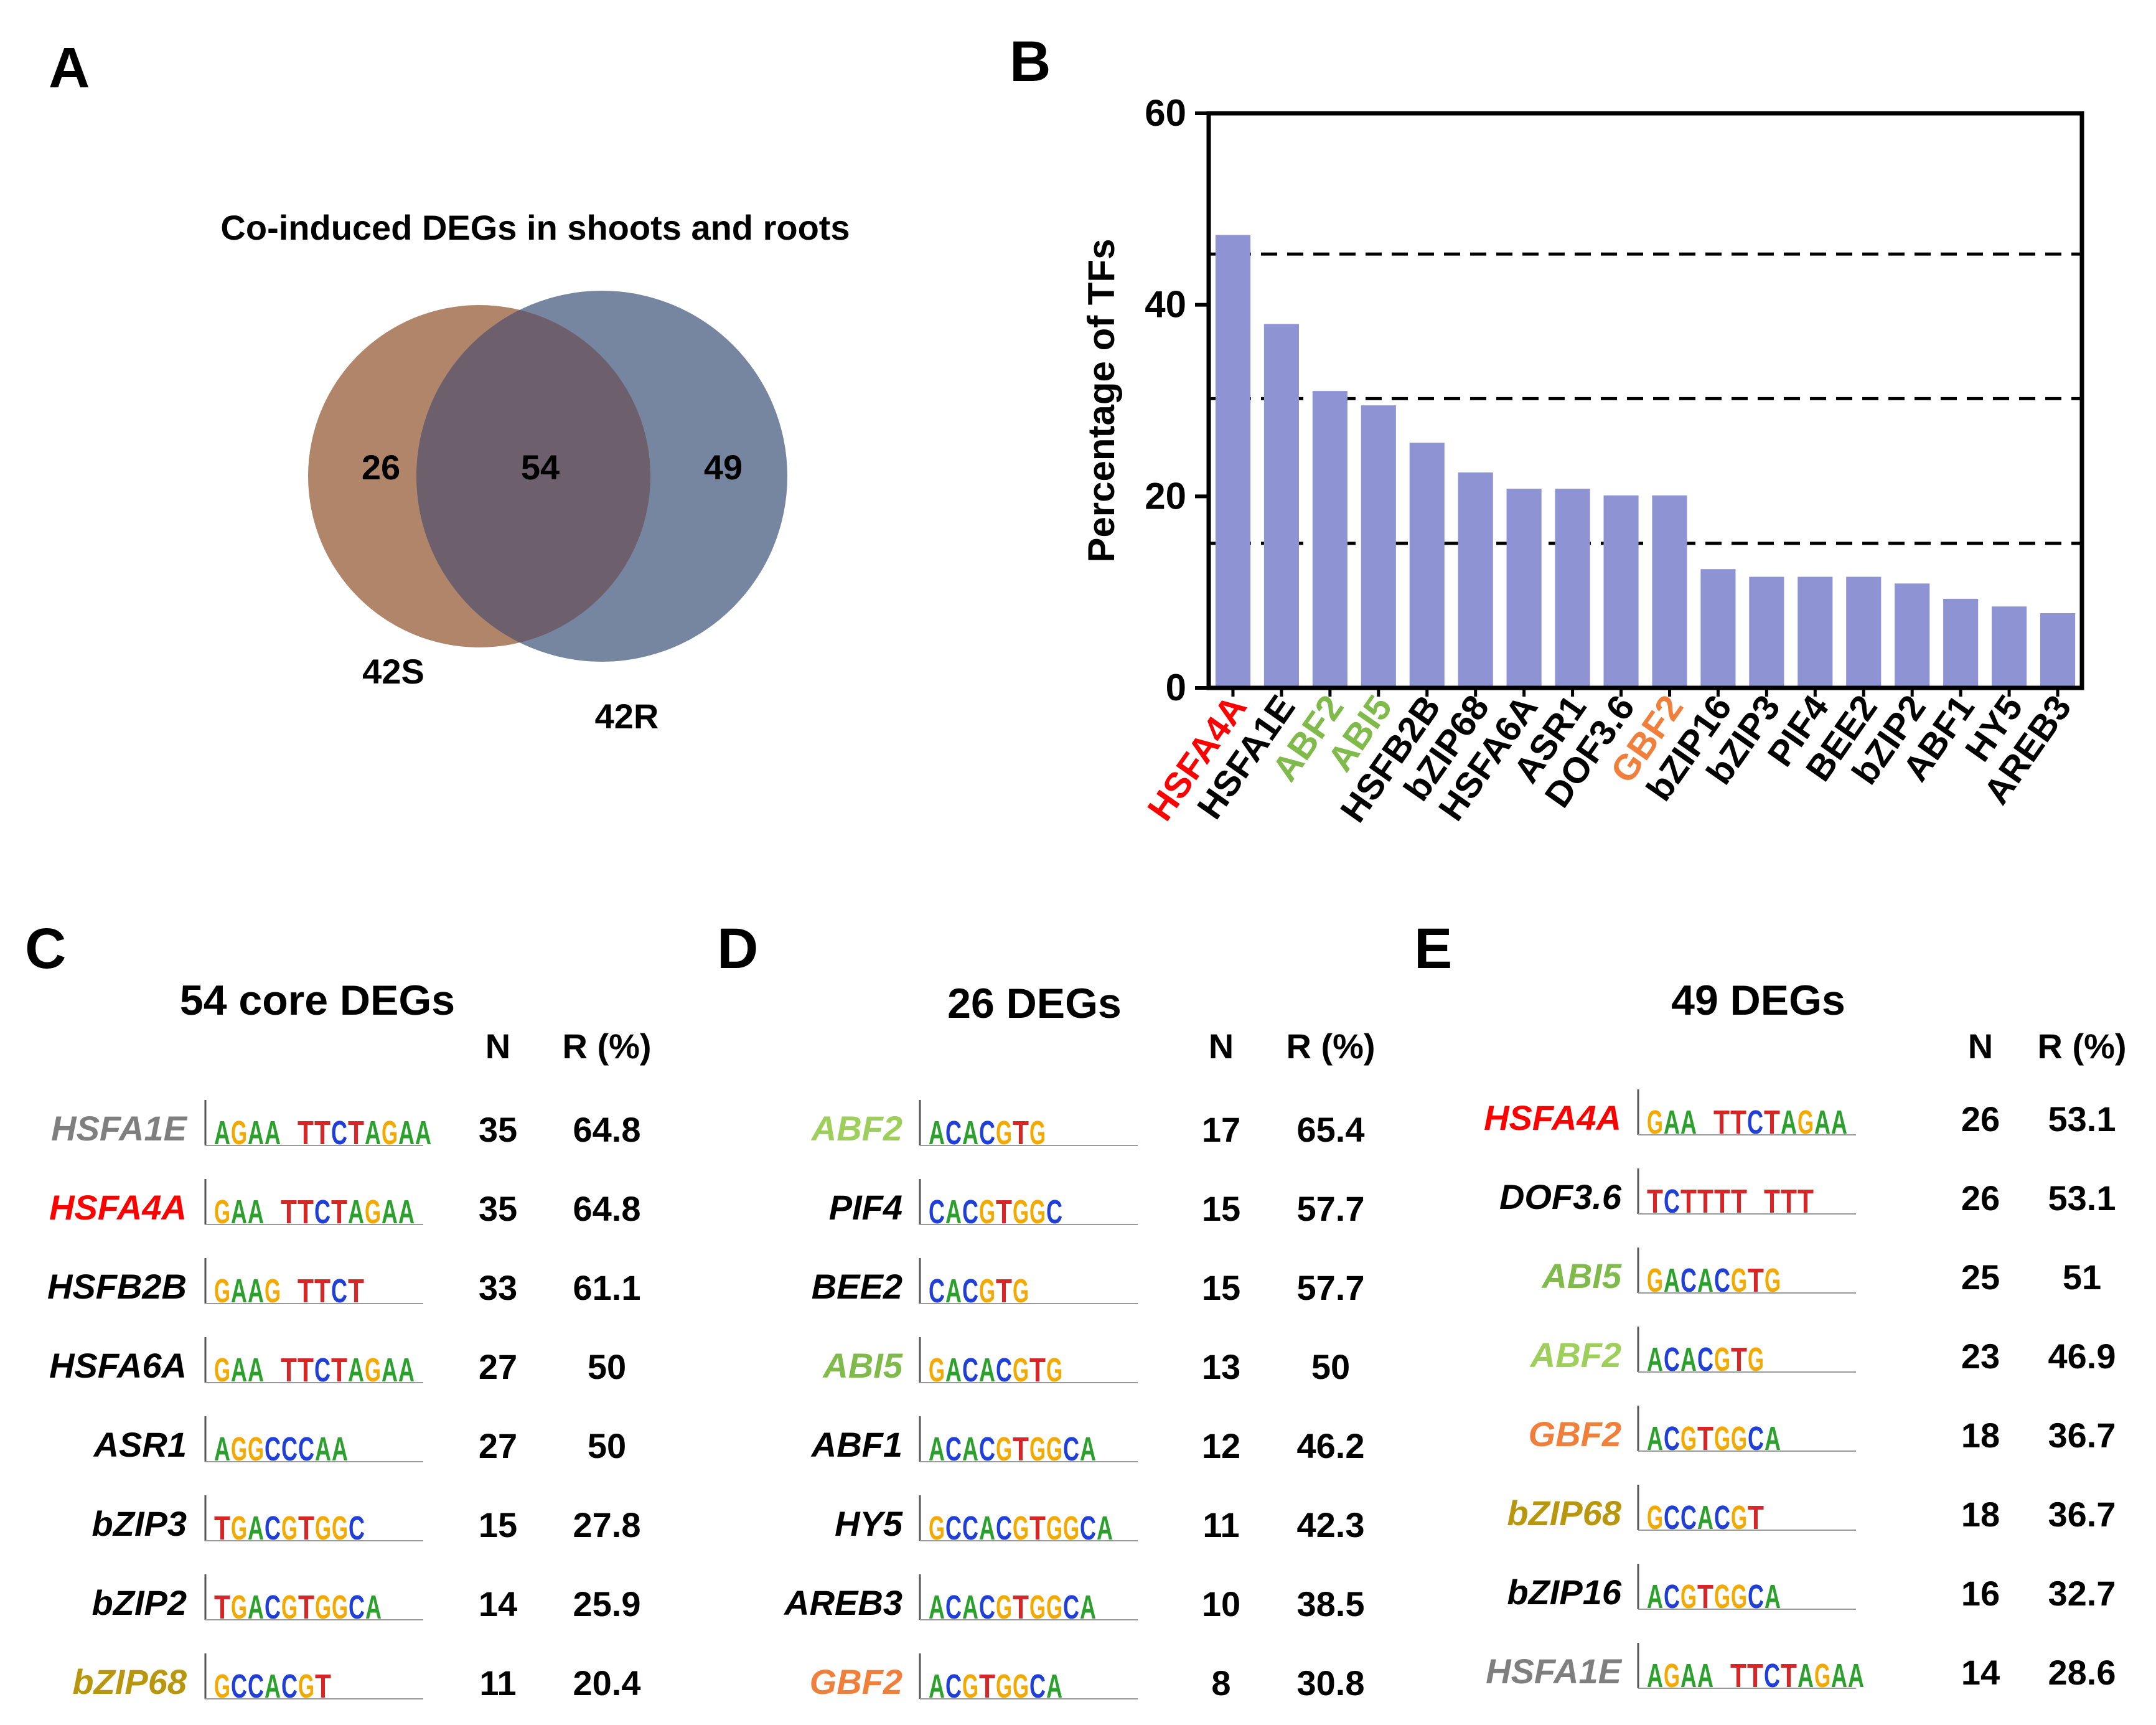  What do you see at coordinates (2082, 1514) in the screenshot?
I see `value-r: 36.7` at bounding box center [2082, 1514].